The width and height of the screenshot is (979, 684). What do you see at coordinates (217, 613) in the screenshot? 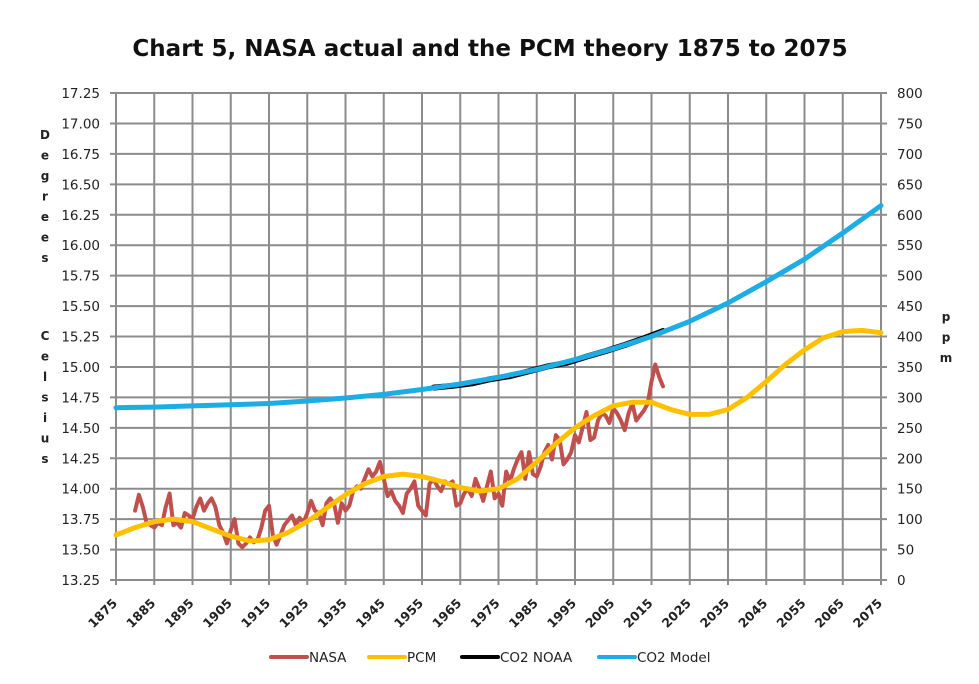
I see `x-tick-label: 1905` at bounding box center [217, 613].